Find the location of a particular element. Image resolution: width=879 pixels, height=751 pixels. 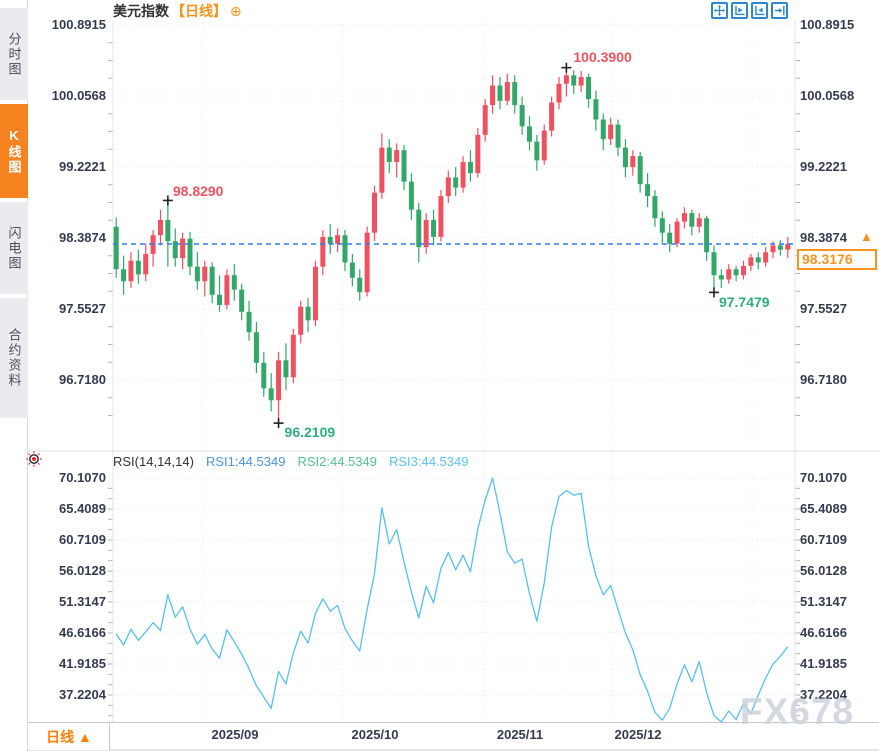

compress-axis-left-button is located at coordinates (739, 10).